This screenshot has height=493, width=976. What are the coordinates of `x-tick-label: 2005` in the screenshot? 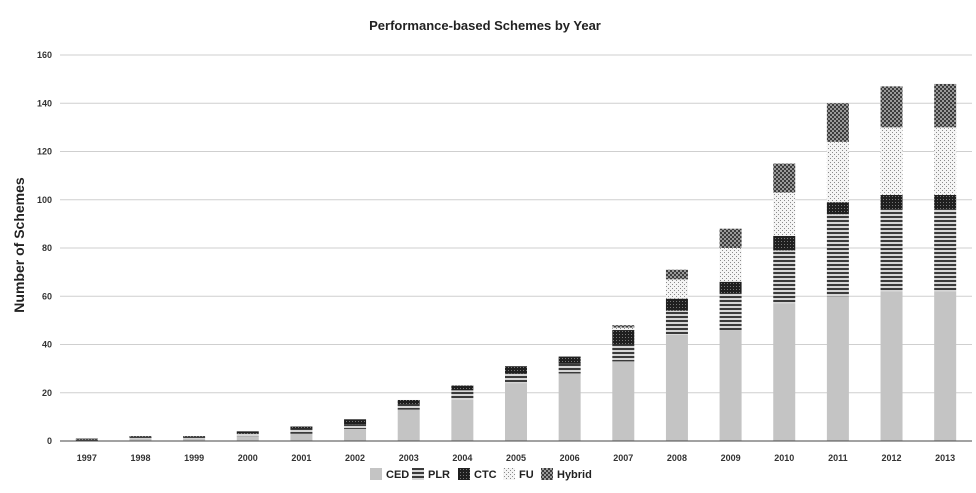 It's located at (516, 458).